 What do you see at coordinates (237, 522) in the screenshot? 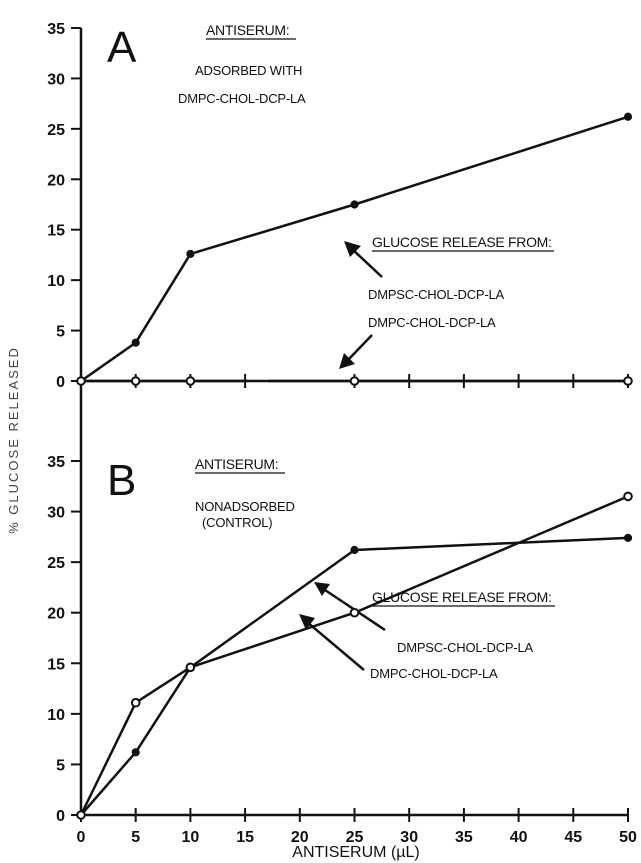
I see `panel-b-condition-line-2: (CONTROL)` at bounding box center [237, 522].